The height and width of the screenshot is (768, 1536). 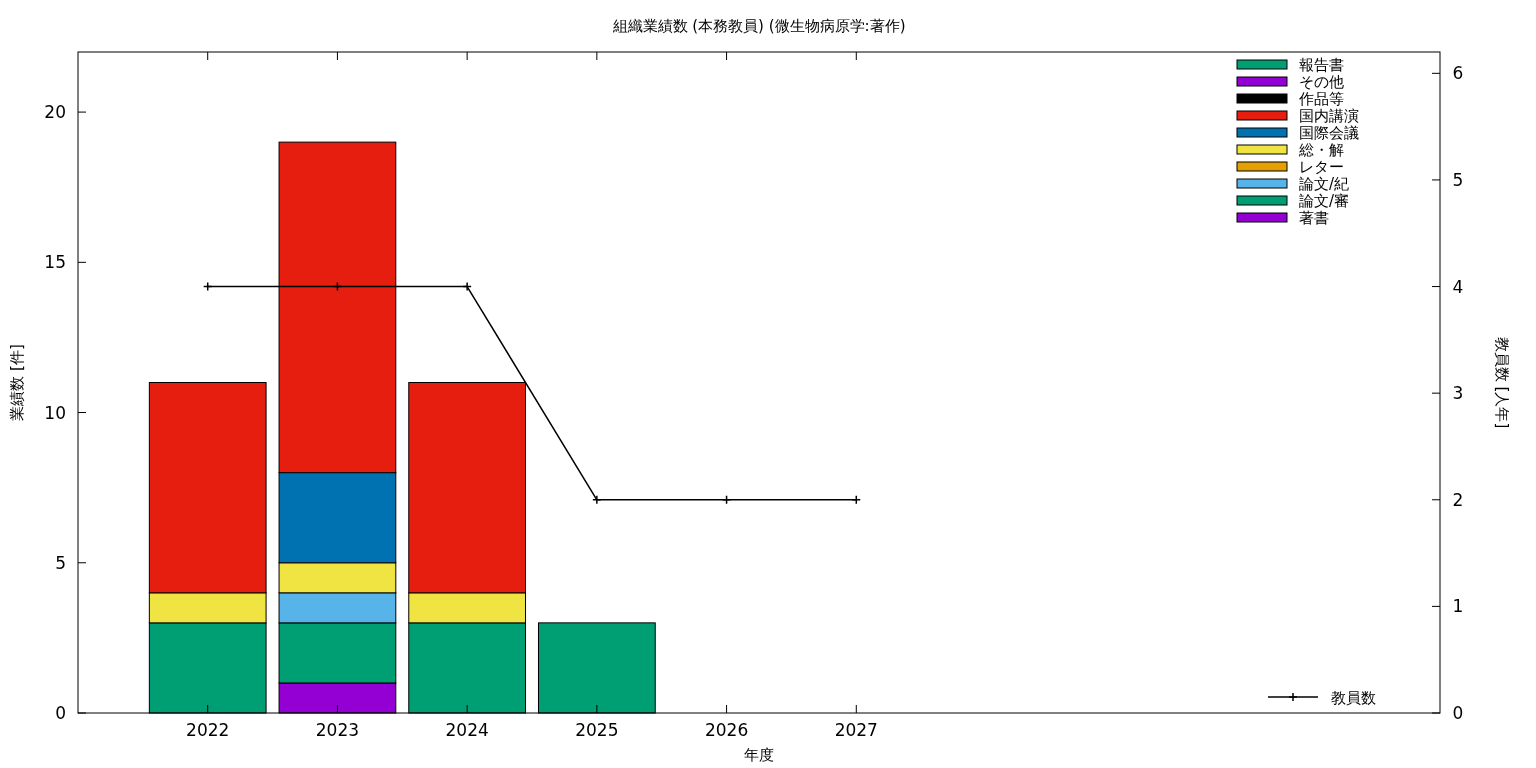 What do you see at coordinates (467, 730) in the screenshot?
I see `x-tick-label: 2024` at bounding box center [467, 730].